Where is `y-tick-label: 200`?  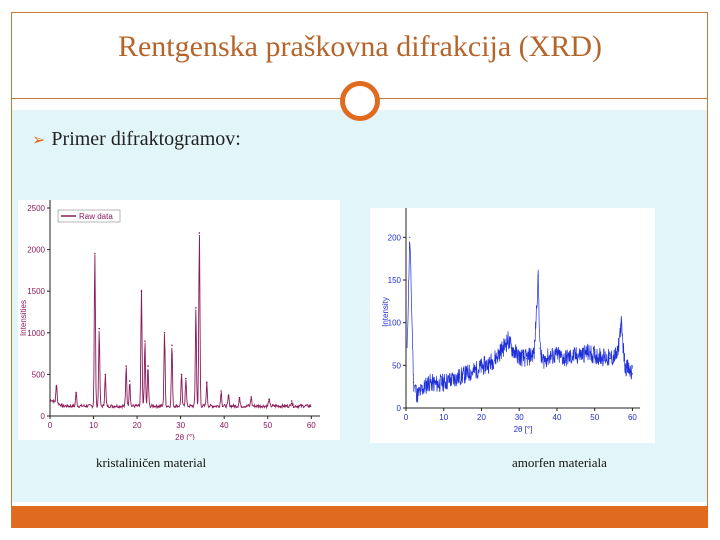 y-tick-label: 200 is located at coordinates (395, 237).